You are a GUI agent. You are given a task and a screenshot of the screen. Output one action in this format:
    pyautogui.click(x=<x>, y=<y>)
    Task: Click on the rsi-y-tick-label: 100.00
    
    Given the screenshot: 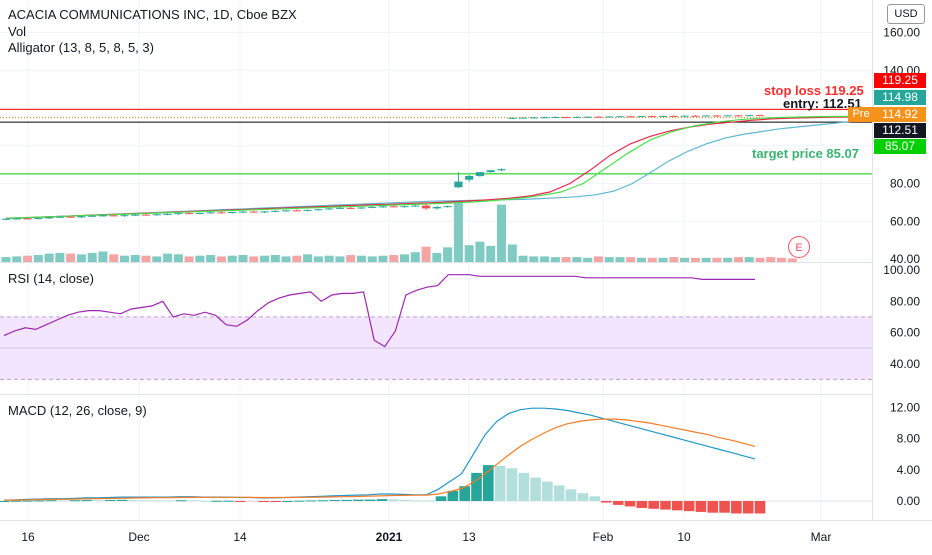 What is the action you would take?
    pyautogui.click(x=901, y=270)
    